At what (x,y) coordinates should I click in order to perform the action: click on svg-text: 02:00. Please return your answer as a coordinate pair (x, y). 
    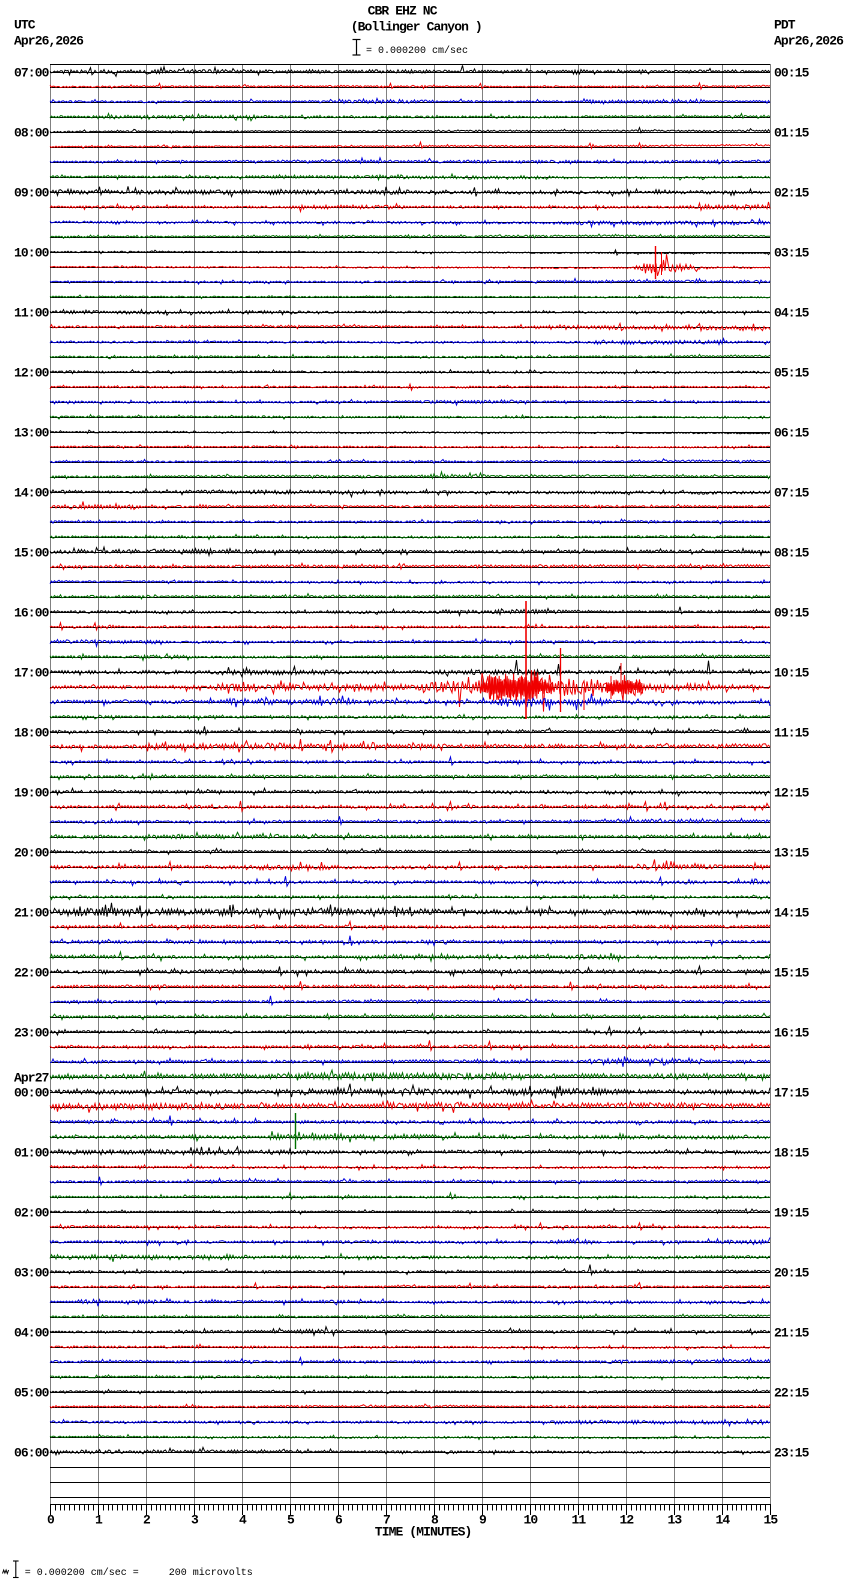
    Looking at the image, I should click on (32, 1213).